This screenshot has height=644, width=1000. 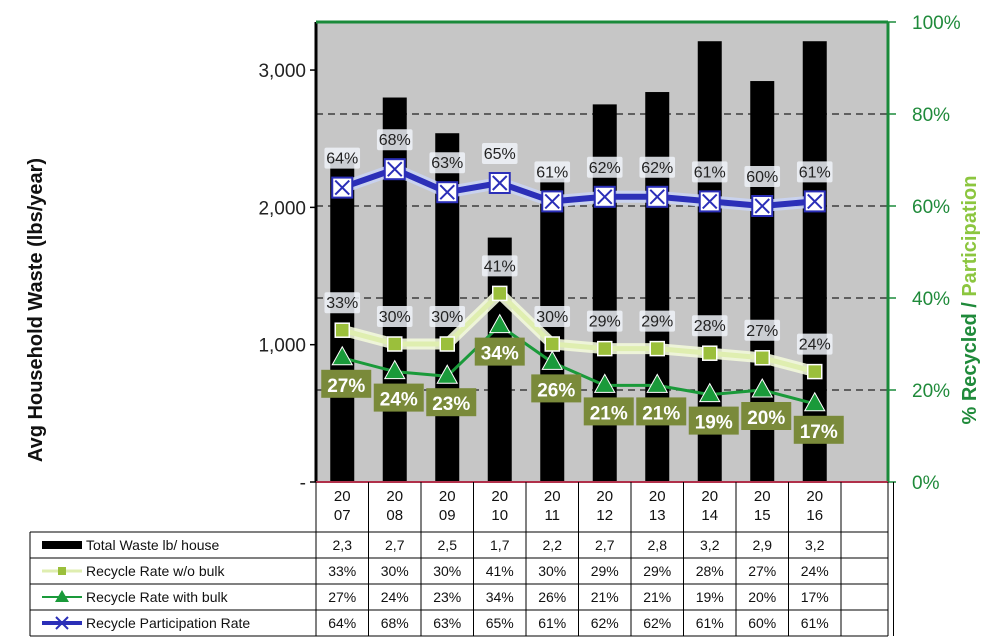 What do you see at coordinates (714, 423) in the screenshot?
I see `data-label-green: 19%` at bounding box center [714, 423].